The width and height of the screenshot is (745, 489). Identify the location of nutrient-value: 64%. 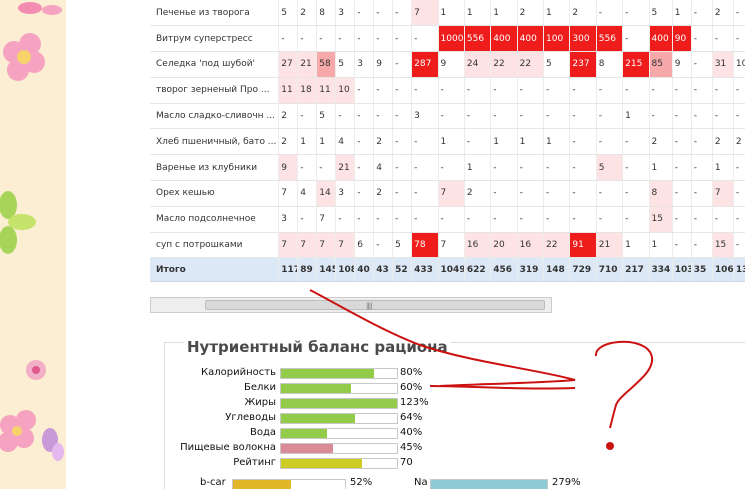
(411, 417).